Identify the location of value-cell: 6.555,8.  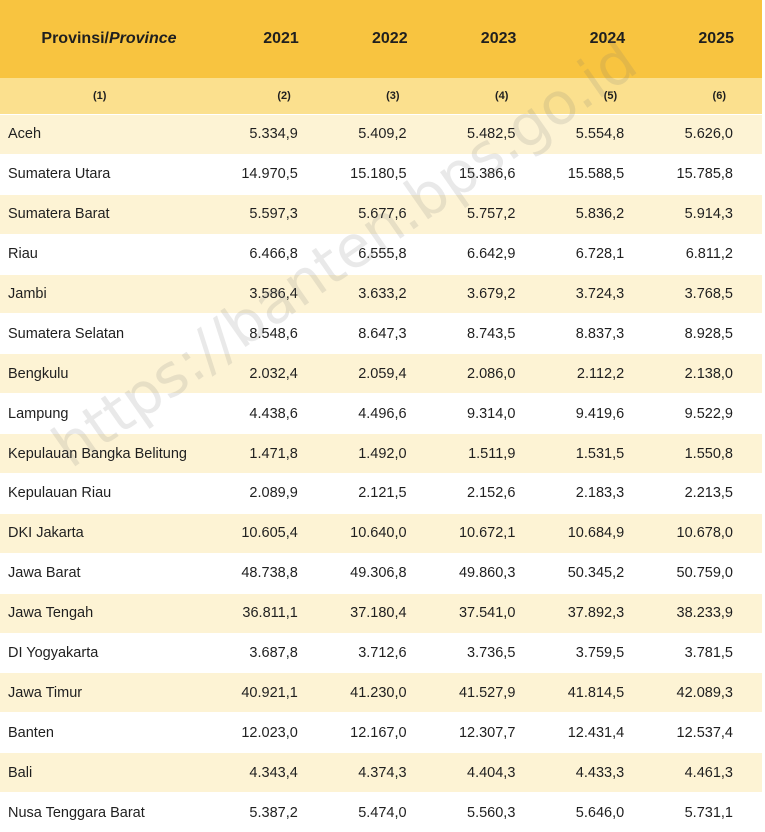
(381, 254).